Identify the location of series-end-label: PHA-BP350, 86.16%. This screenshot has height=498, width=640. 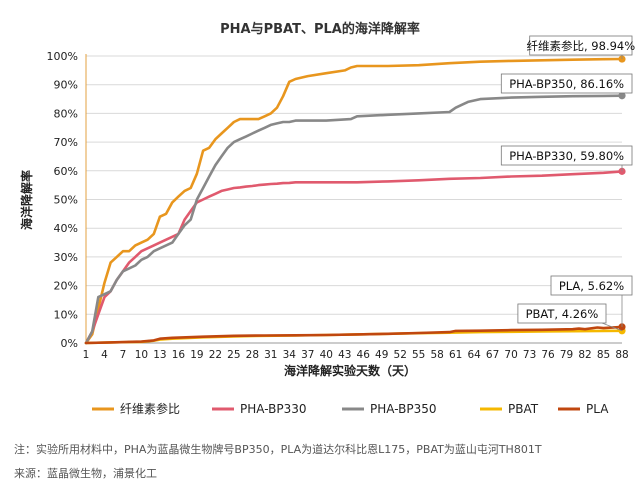
(566, 84).